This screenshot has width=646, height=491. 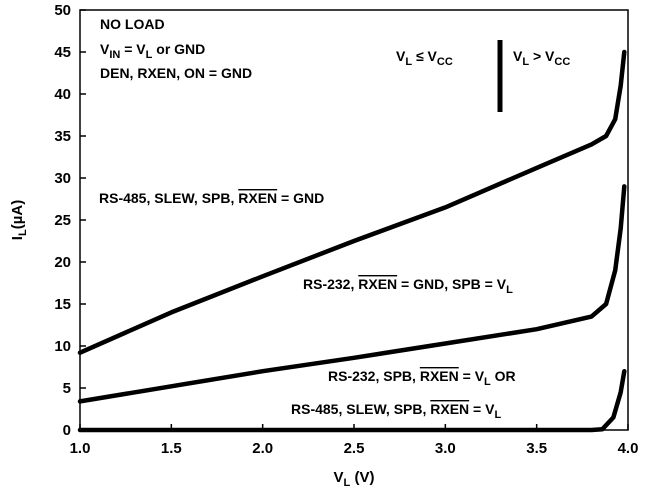 I want to click on x-tick-label: 1.5, so click(x=171, y=448).